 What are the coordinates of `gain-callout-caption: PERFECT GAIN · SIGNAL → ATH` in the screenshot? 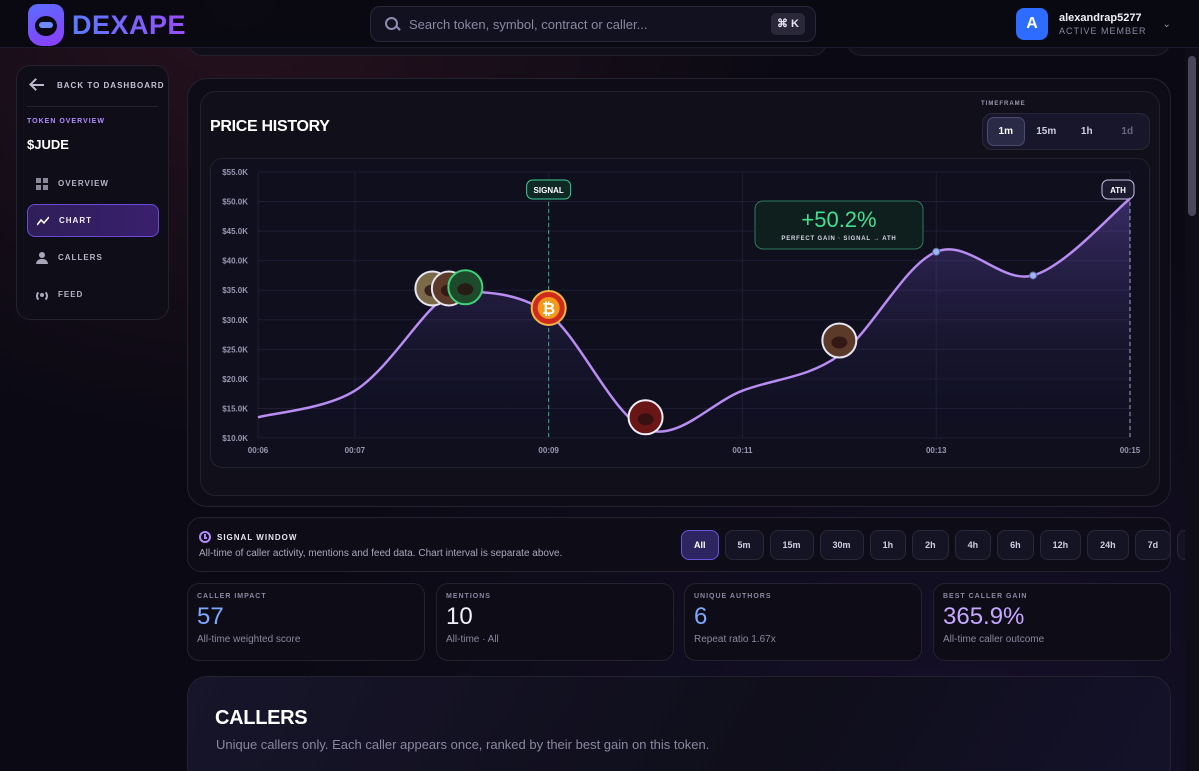 It's located at (838, 239).